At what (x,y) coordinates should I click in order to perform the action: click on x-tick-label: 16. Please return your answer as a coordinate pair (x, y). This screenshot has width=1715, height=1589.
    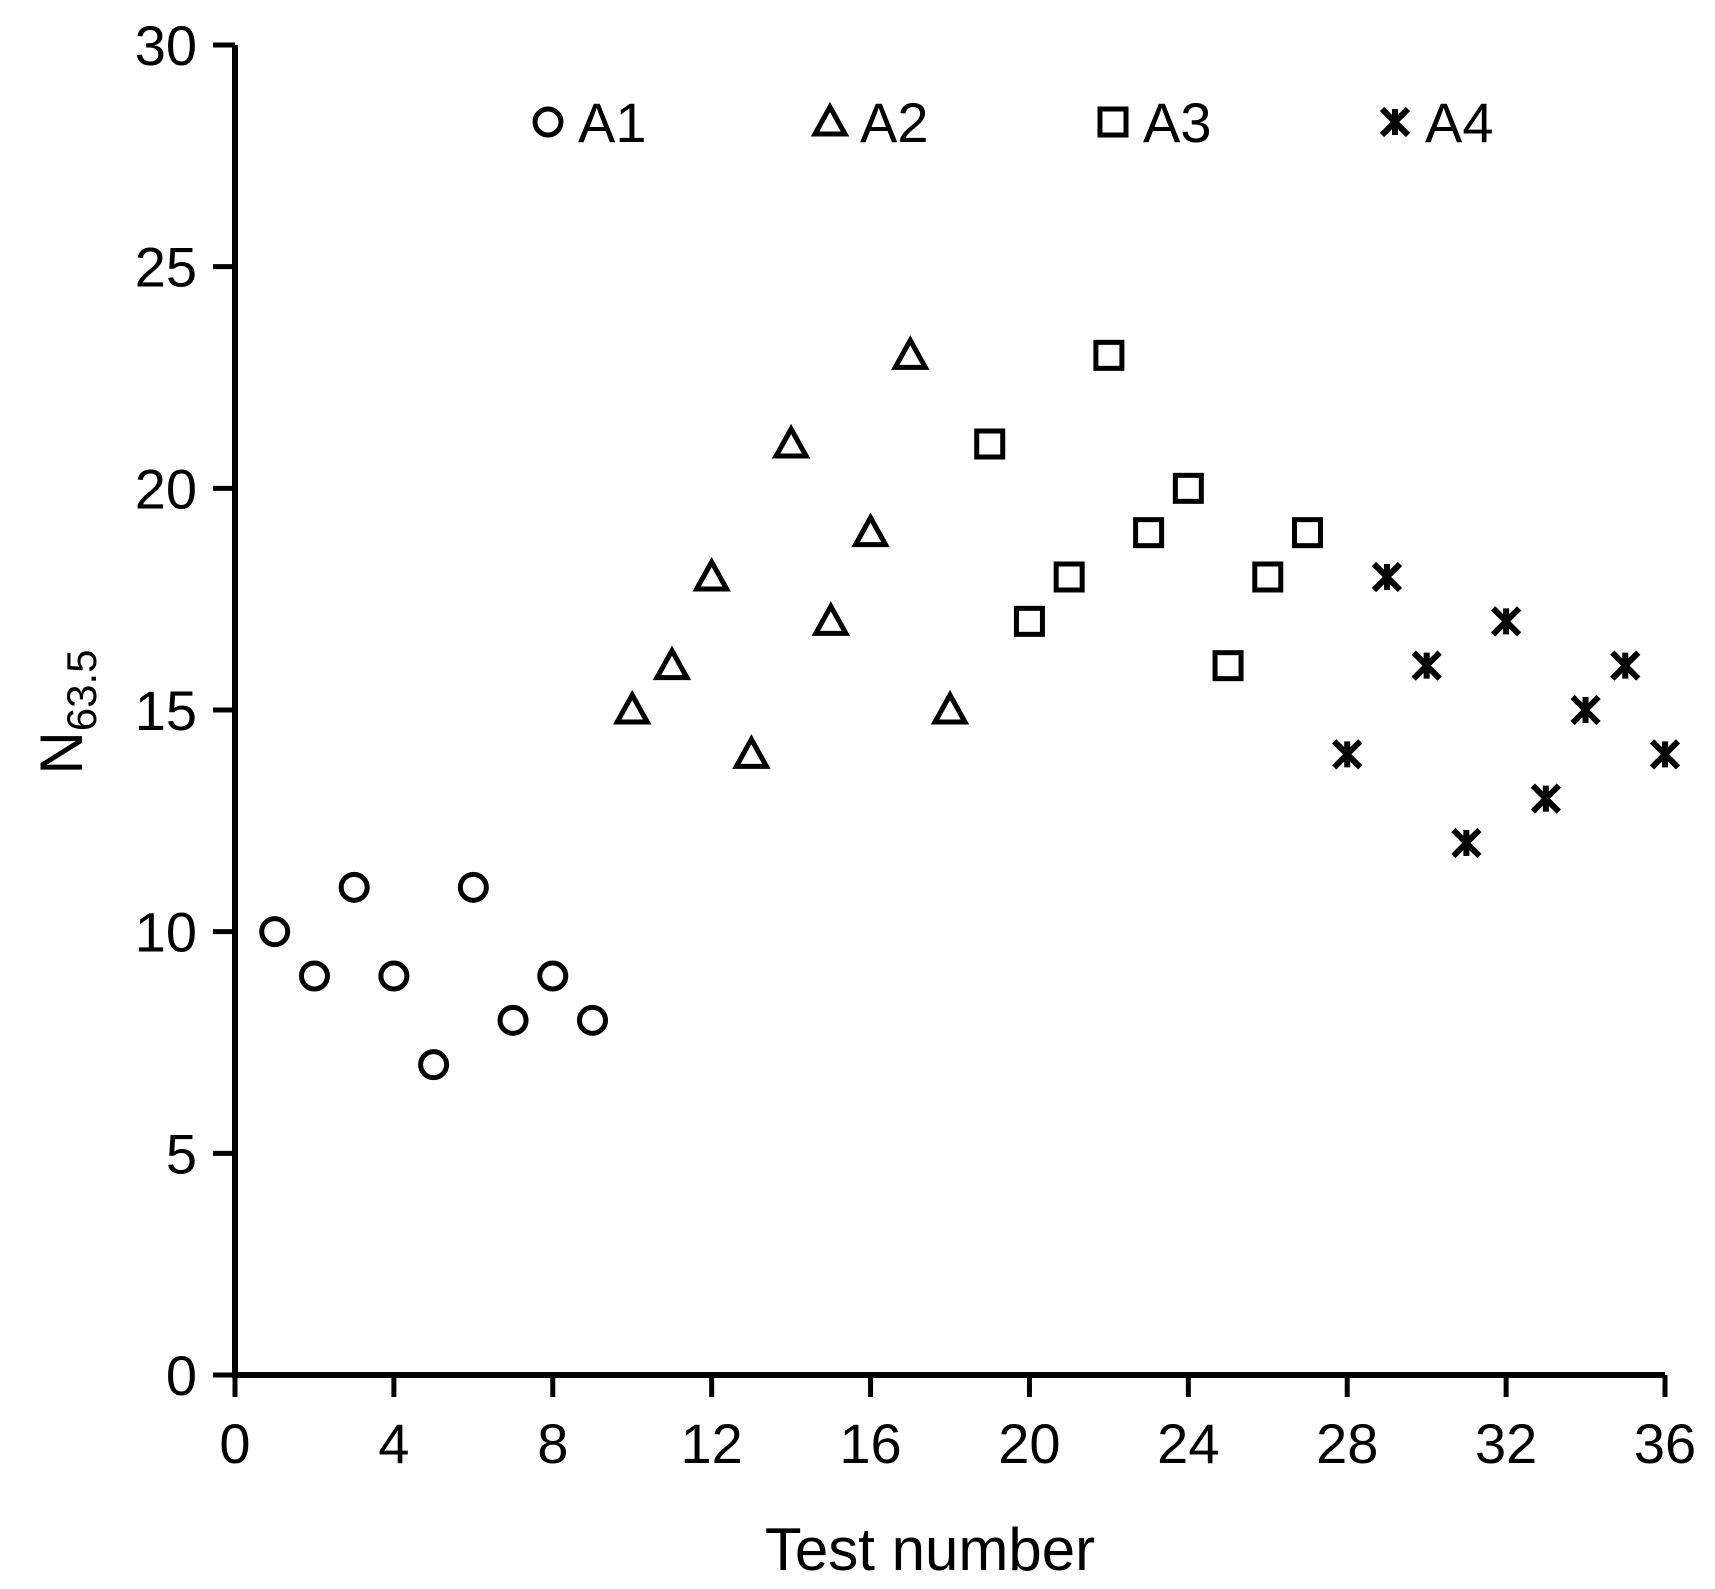
    Looking at the image, I should click on (870, 1443).